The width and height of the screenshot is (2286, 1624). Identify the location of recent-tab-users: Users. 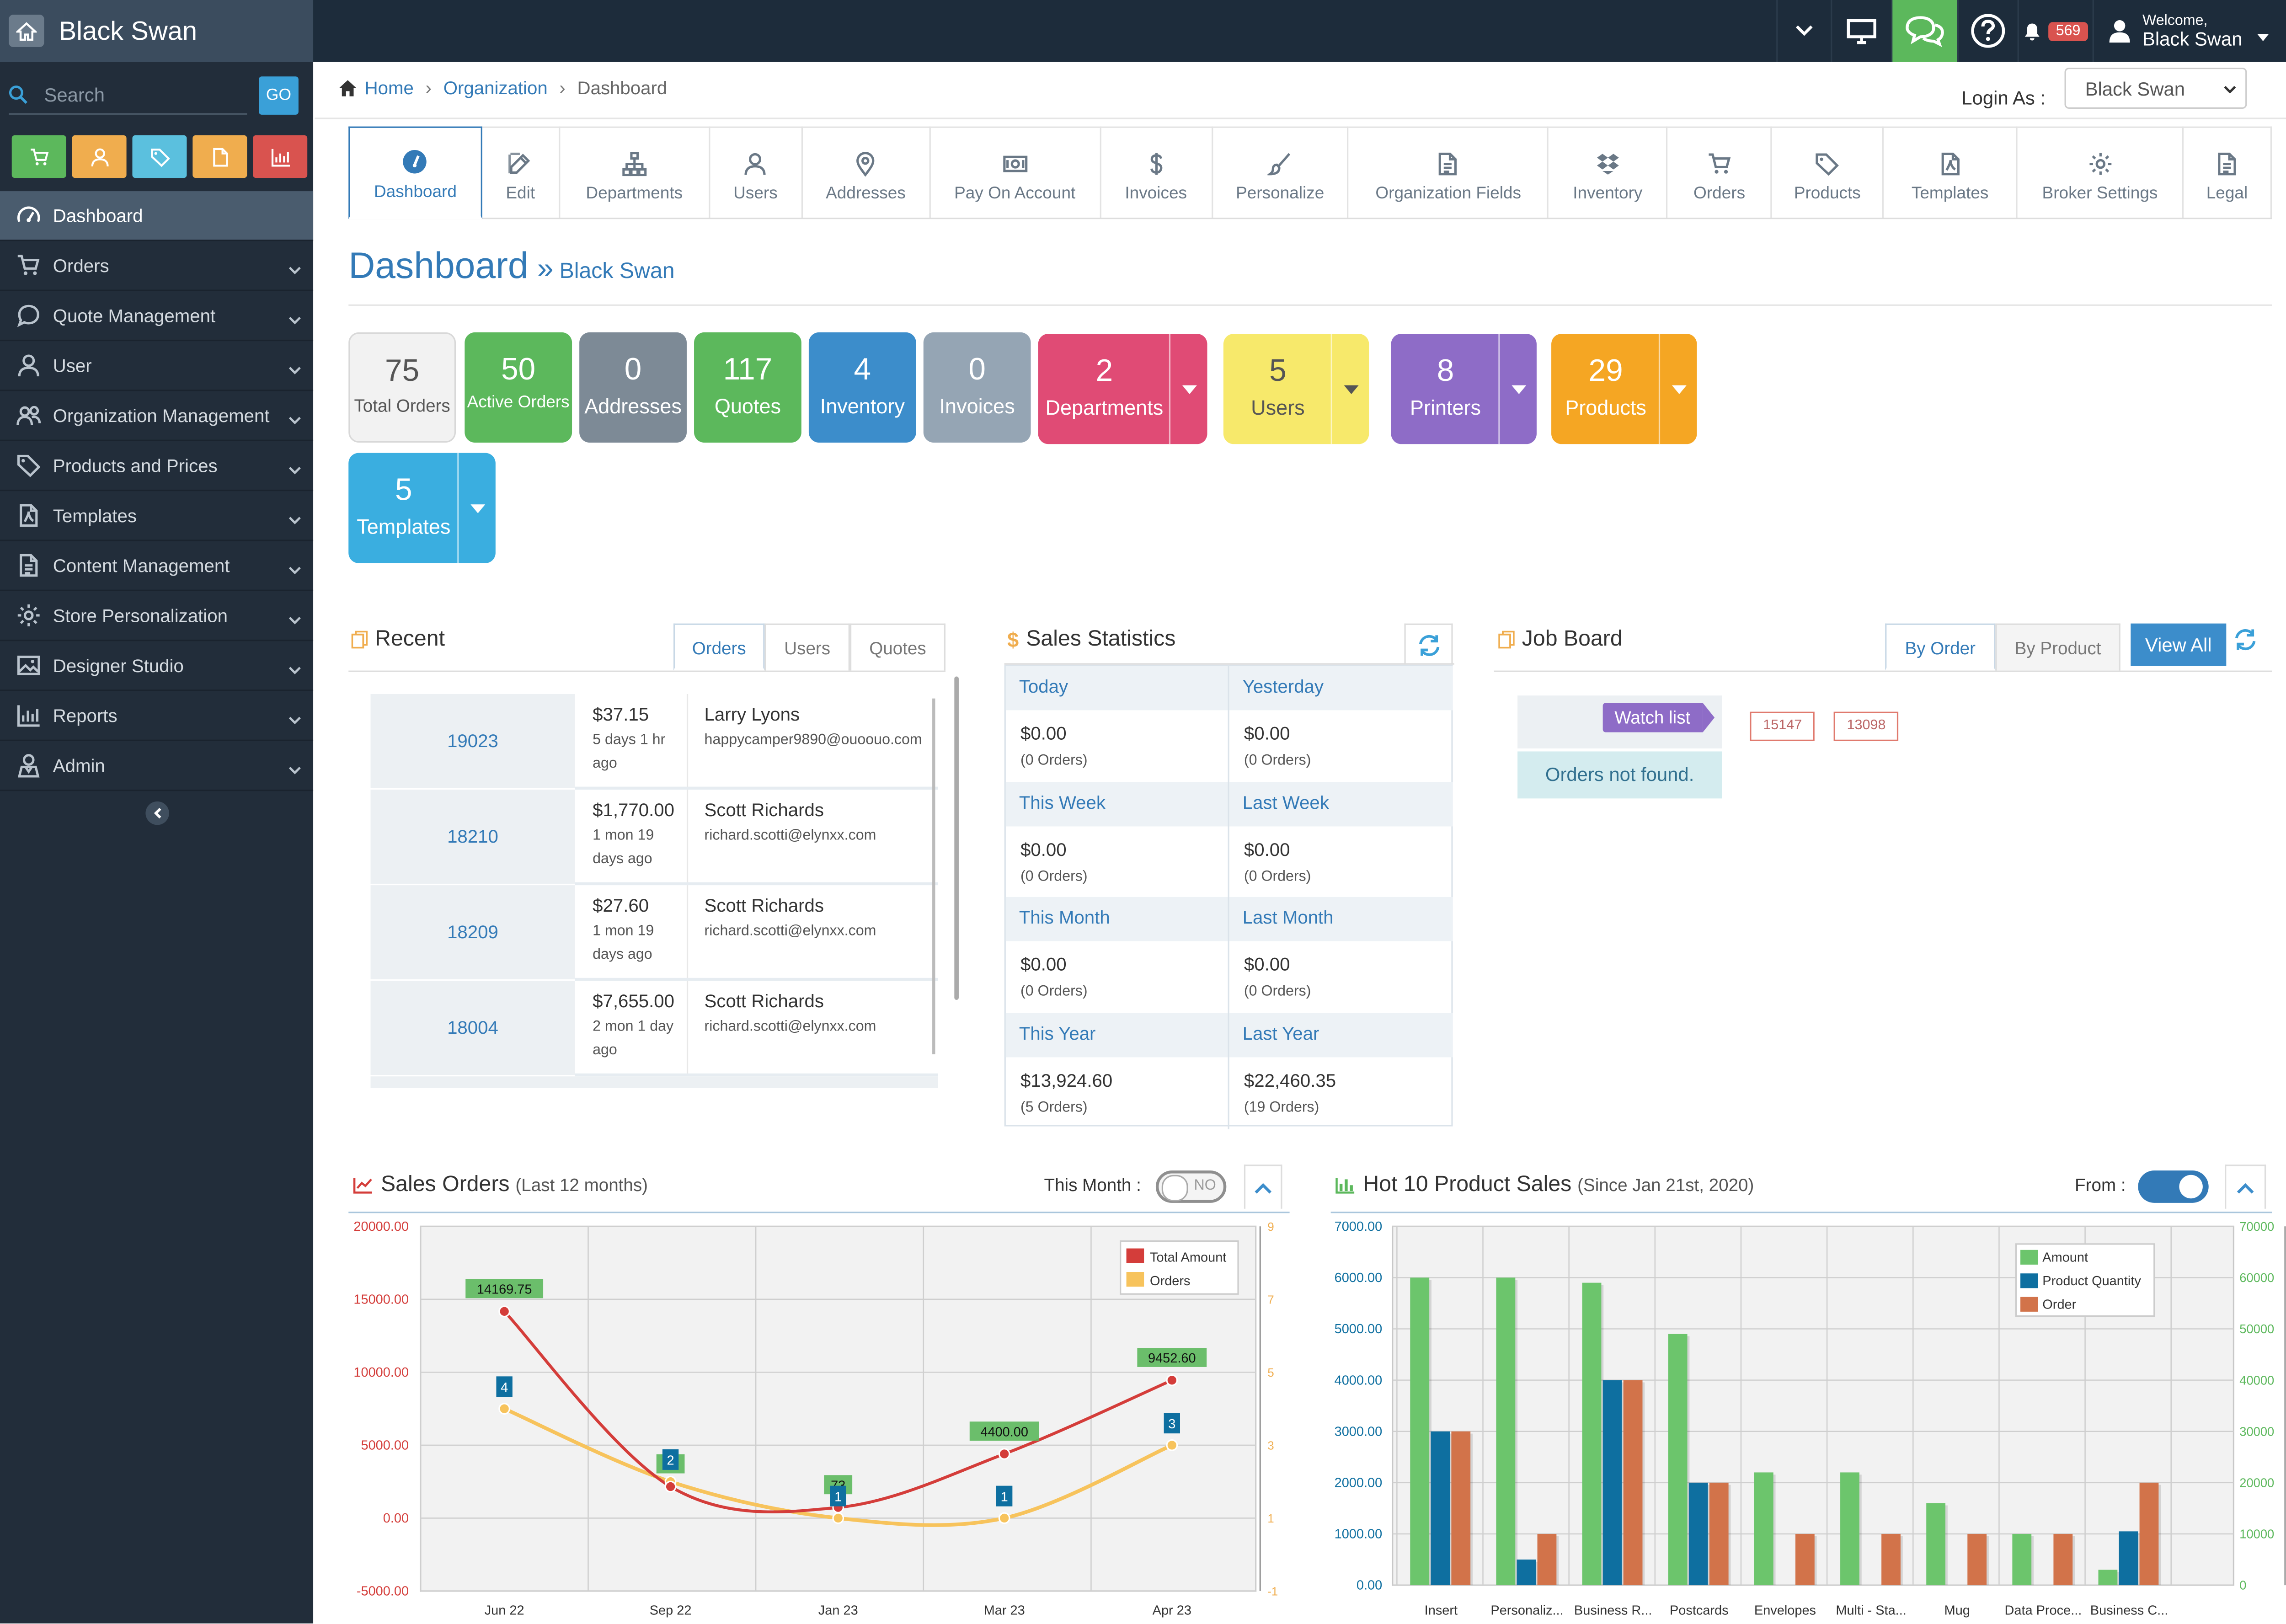
(807, 647).